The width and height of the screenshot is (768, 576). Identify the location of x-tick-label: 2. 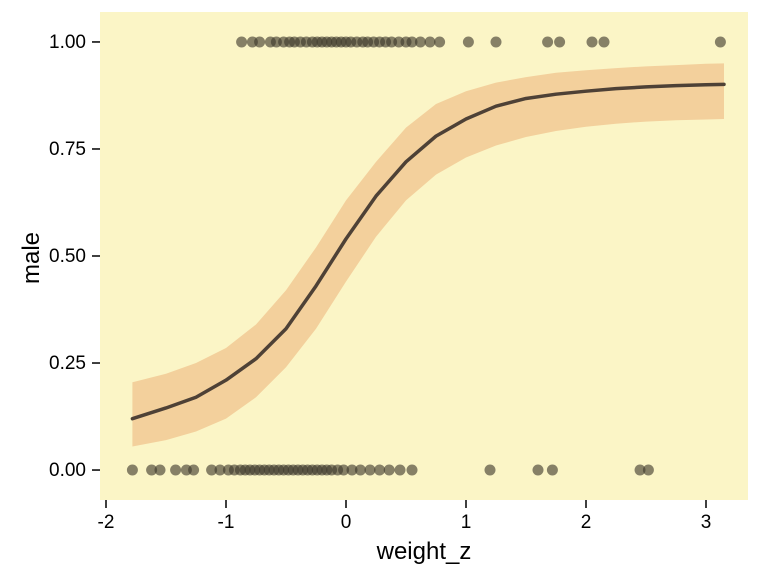
(586, 522).